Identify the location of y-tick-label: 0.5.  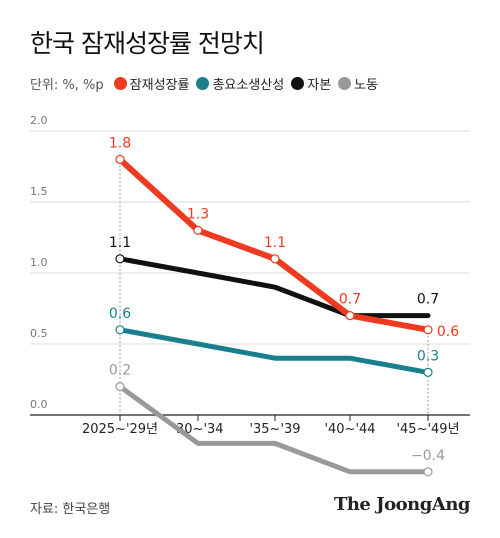
(39, 333).